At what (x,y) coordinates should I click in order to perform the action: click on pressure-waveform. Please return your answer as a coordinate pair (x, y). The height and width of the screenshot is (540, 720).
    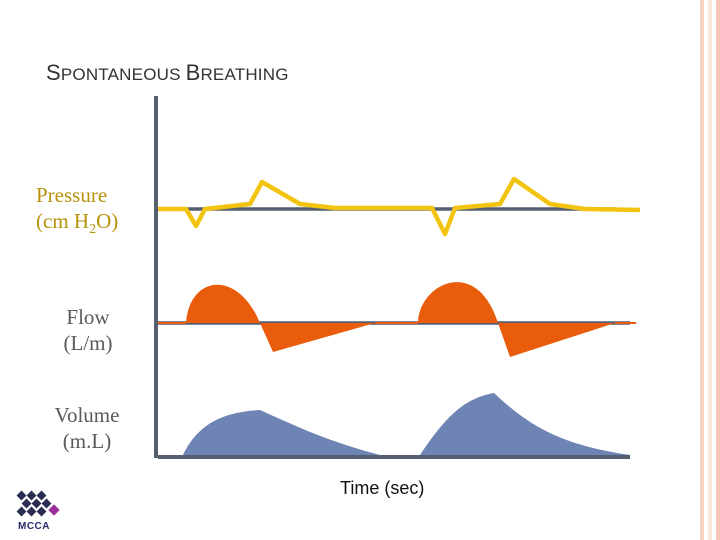
    Looking at the image, I should click on (399, 206).